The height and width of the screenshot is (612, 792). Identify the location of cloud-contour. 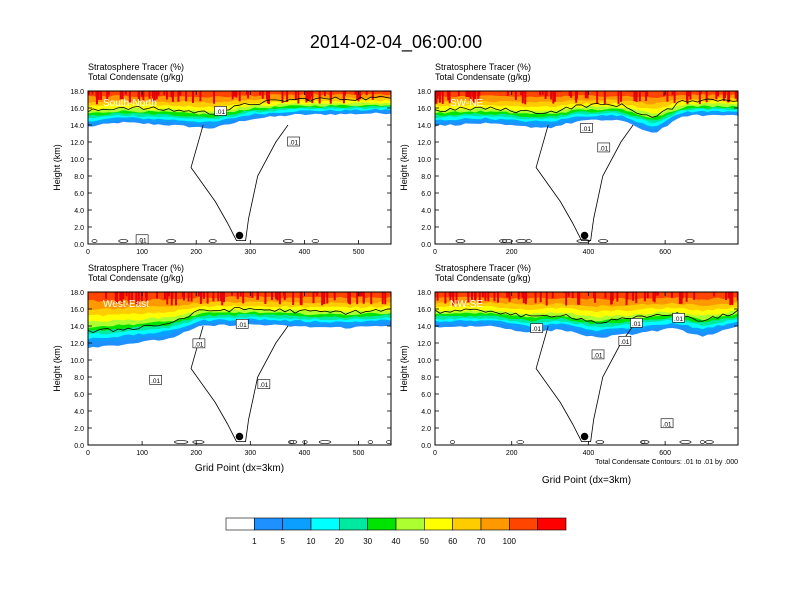
(239, 182).